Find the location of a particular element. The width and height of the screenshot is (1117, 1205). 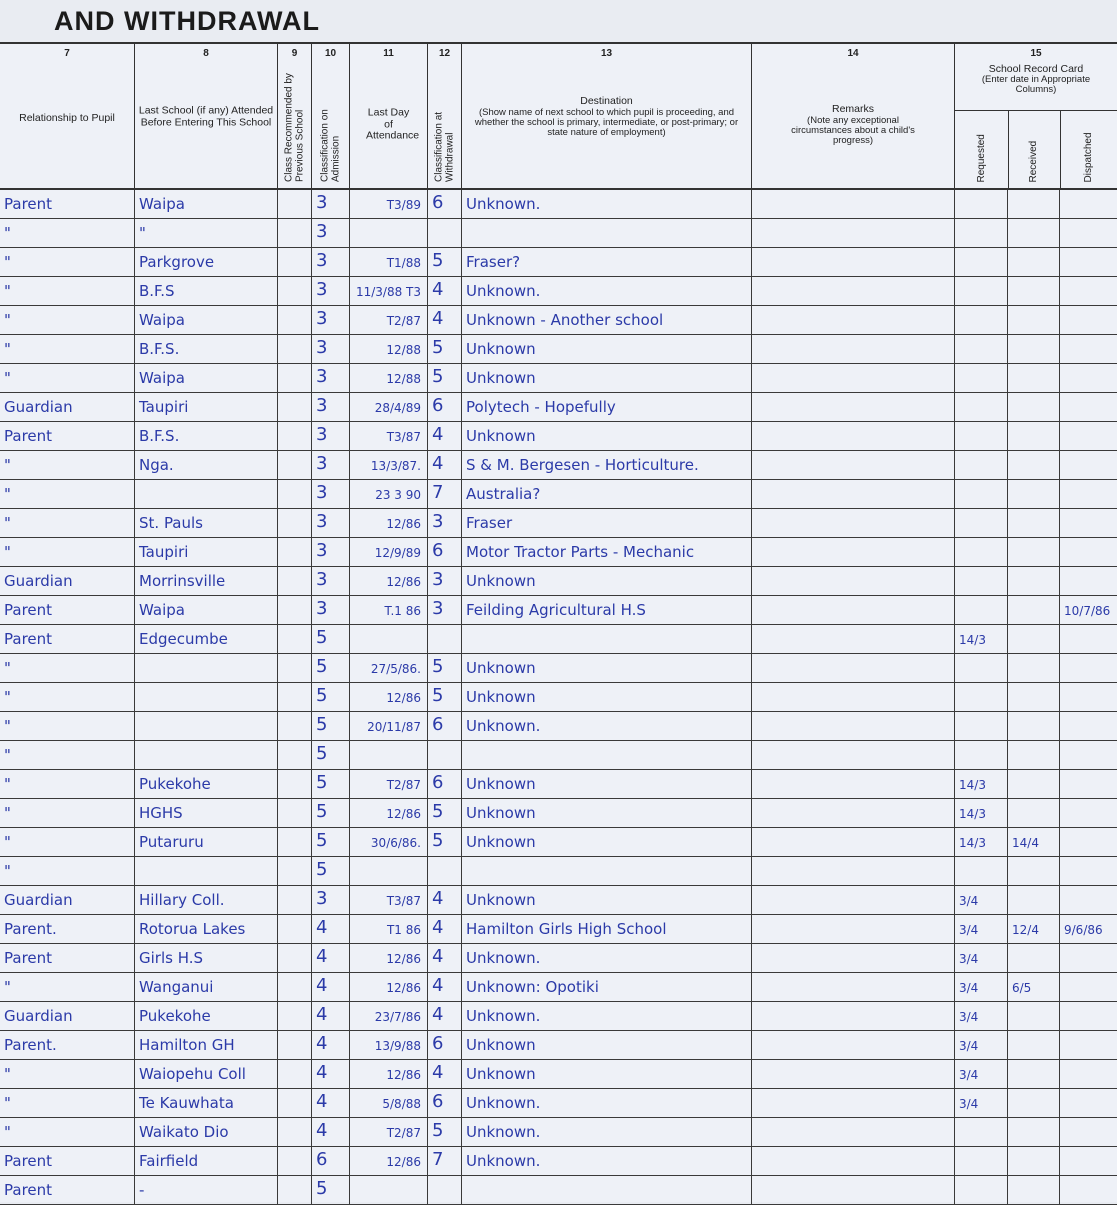

table-row: " 5 is located at coordinates (558, 755).